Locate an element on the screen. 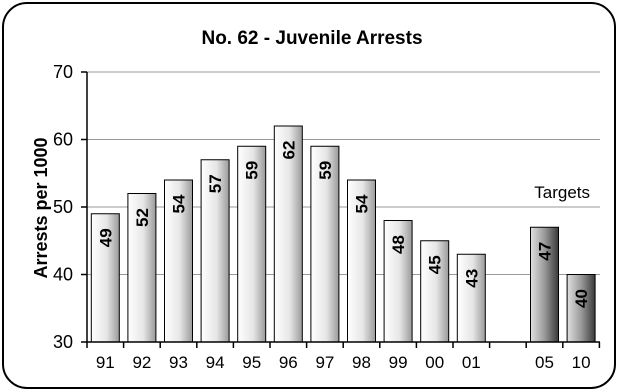 The width and height of the screenshot is (618, 391). y-tick-label: 50 is located at coordinates (63, 207).